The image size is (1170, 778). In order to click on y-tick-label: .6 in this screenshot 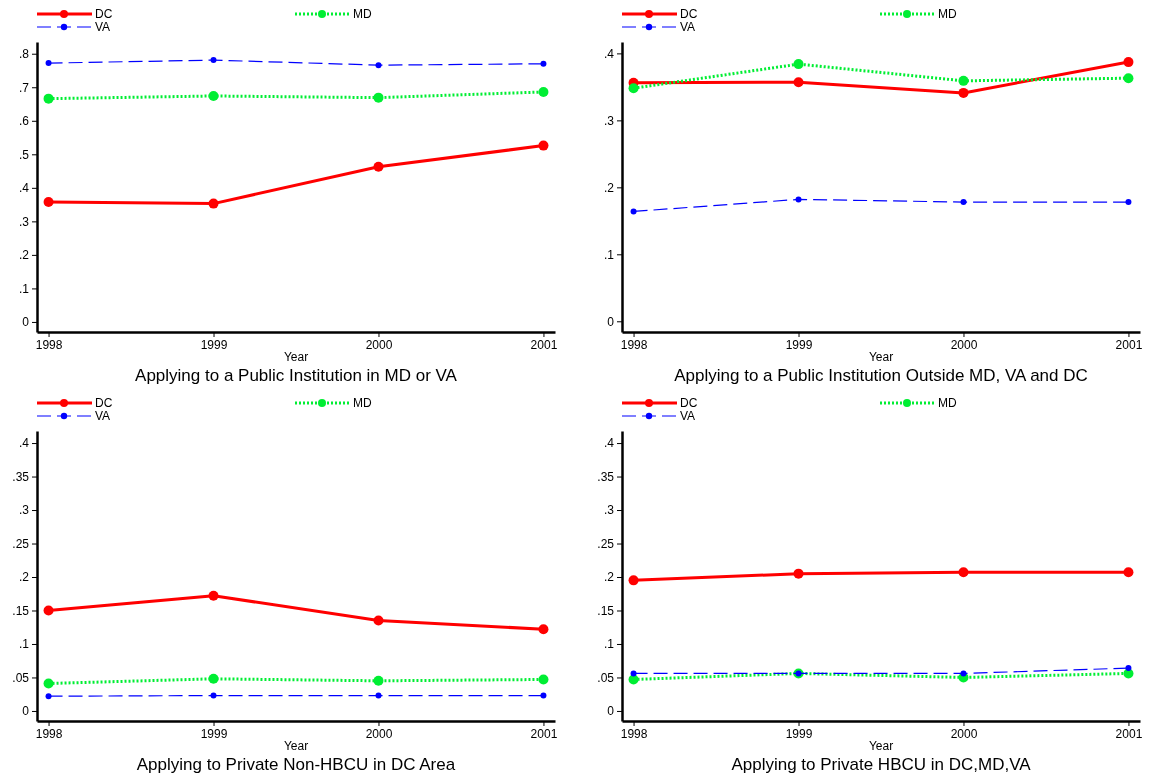, I will do `click(24, 121)`.